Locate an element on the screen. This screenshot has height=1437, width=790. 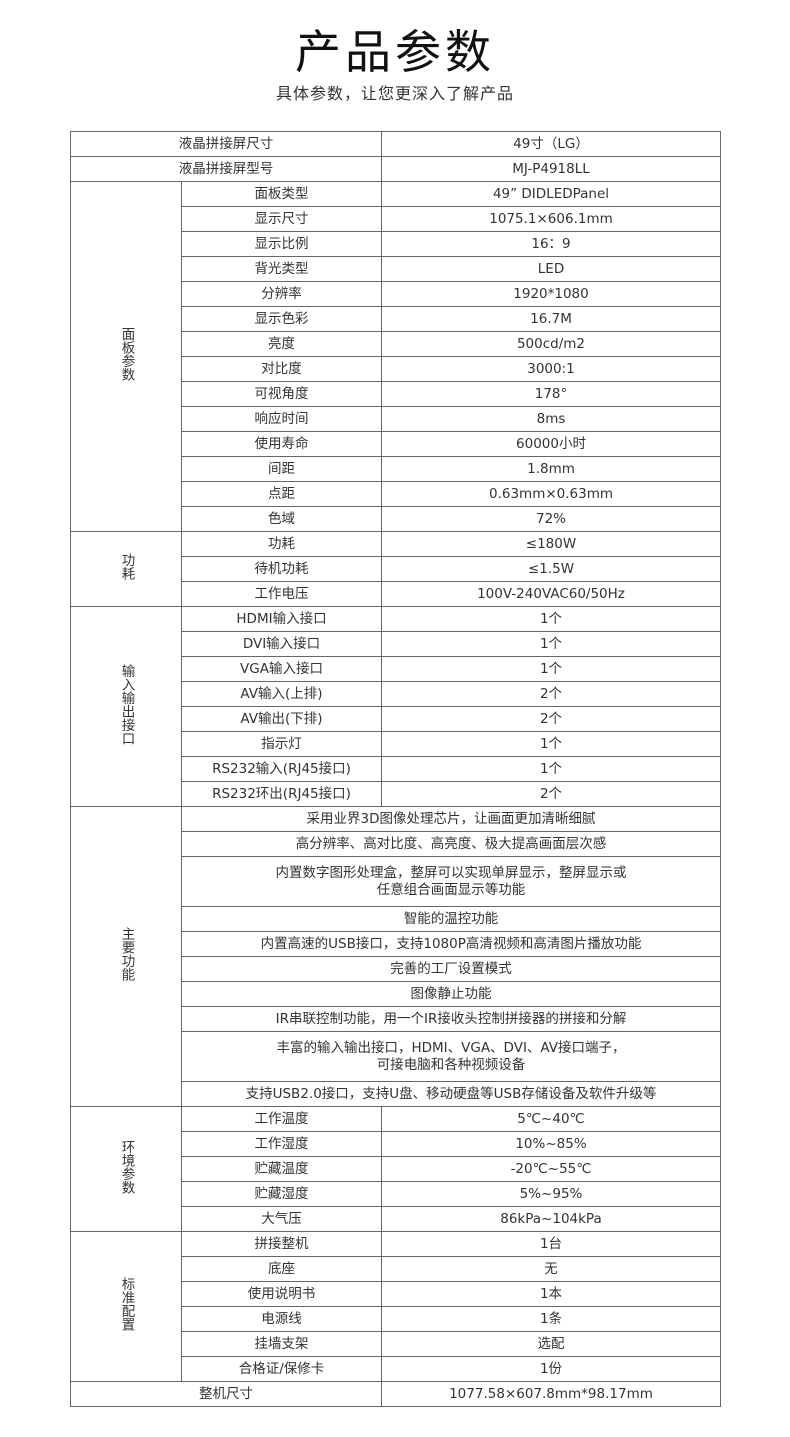
row-value: ≤1.5W is located at coordinates (551, 569).